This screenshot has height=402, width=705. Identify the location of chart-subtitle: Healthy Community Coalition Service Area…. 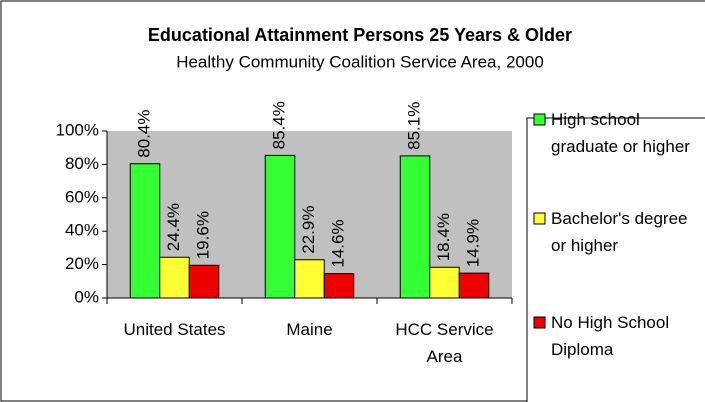
(360, 61).